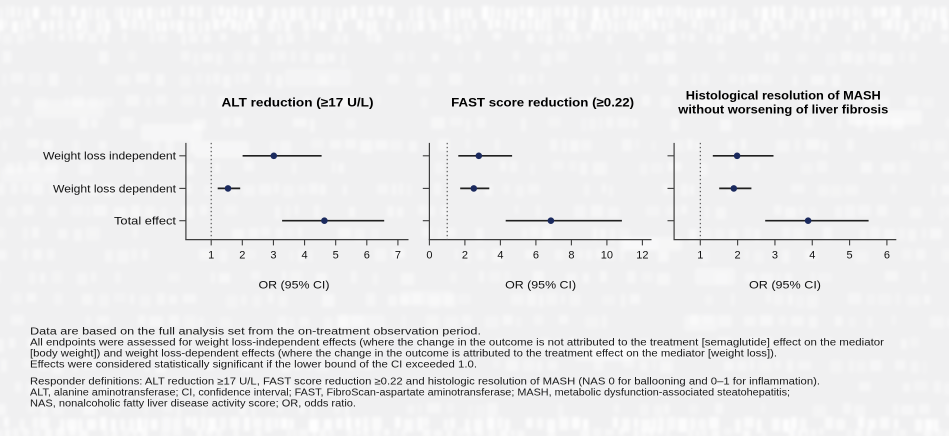 This screenshot has height=436, width=949. Describe the element at coordinates (607, 256) in the screenshot. I see `svg-text: 10` at that location.